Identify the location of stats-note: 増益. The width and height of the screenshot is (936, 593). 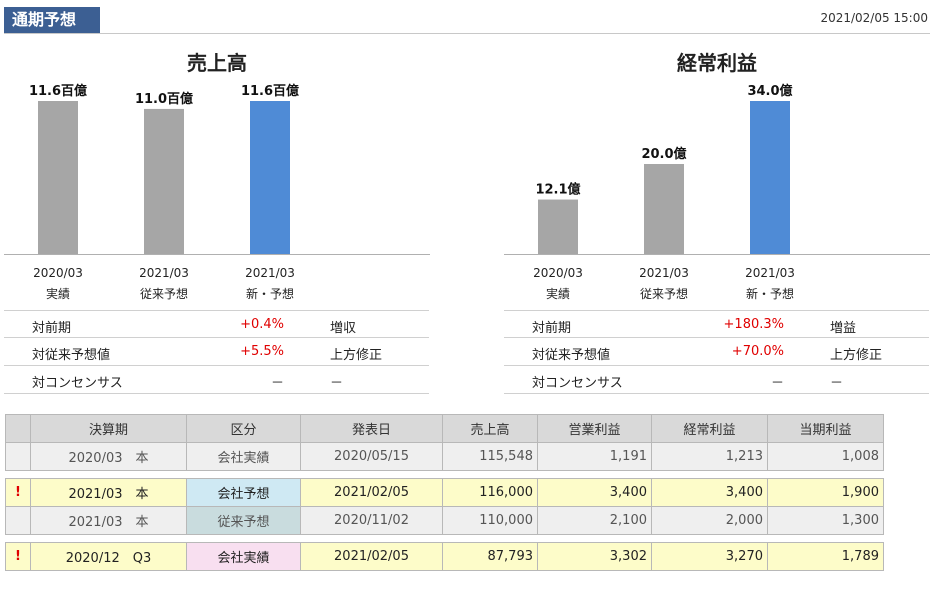
(843, 328).